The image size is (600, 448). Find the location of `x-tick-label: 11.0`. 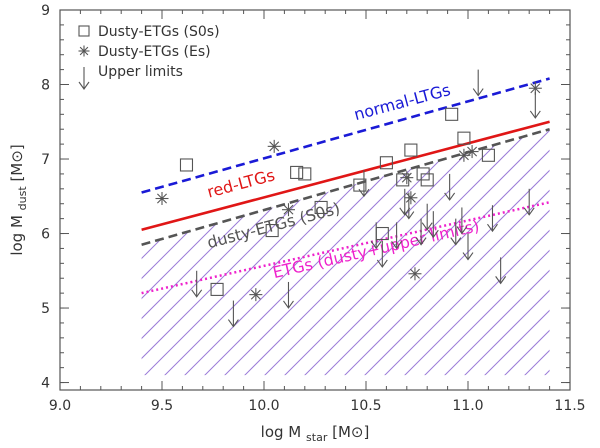

x-tick-label: 11.0 is located at coordinates (467, 406).